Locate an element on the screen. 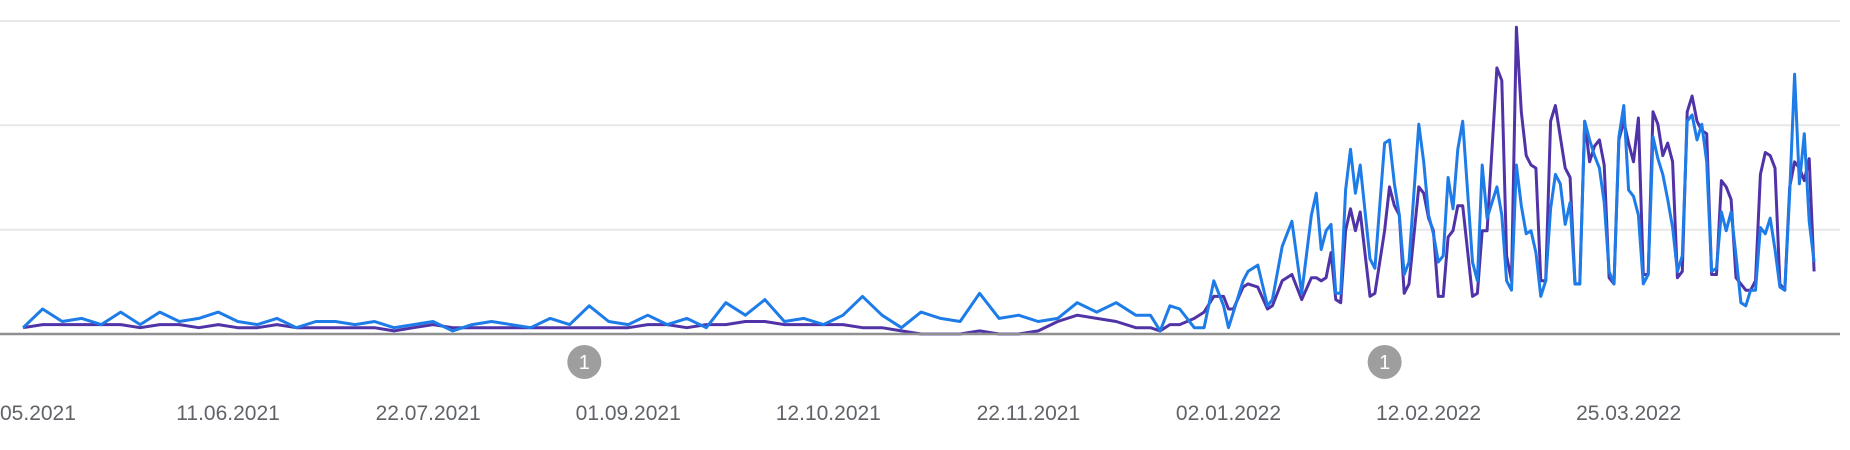 This screenshot has height=450, width=1850. x-tick-label: 02.01.2022 is located at coordinates (1228, 413).